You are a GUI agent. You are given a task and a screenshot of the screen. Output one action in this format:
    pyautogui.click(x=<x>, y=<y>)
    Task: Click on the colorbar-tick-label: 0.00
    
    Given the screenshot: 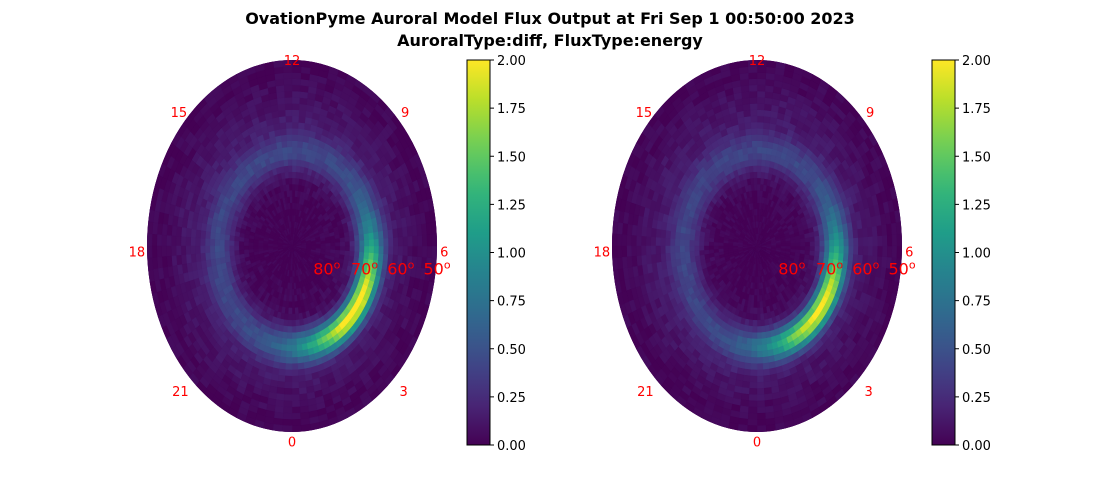 What is the action you would take?
    pyautogui.click(x=511, y=446)
    